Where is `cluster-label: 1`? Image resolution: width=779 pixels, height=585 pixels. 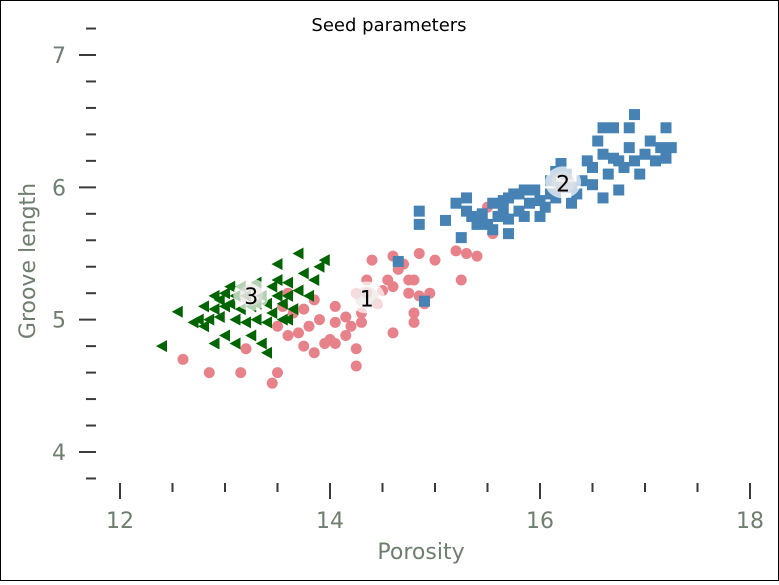
cluster-label: 1 is located at coordinates (367, 299).